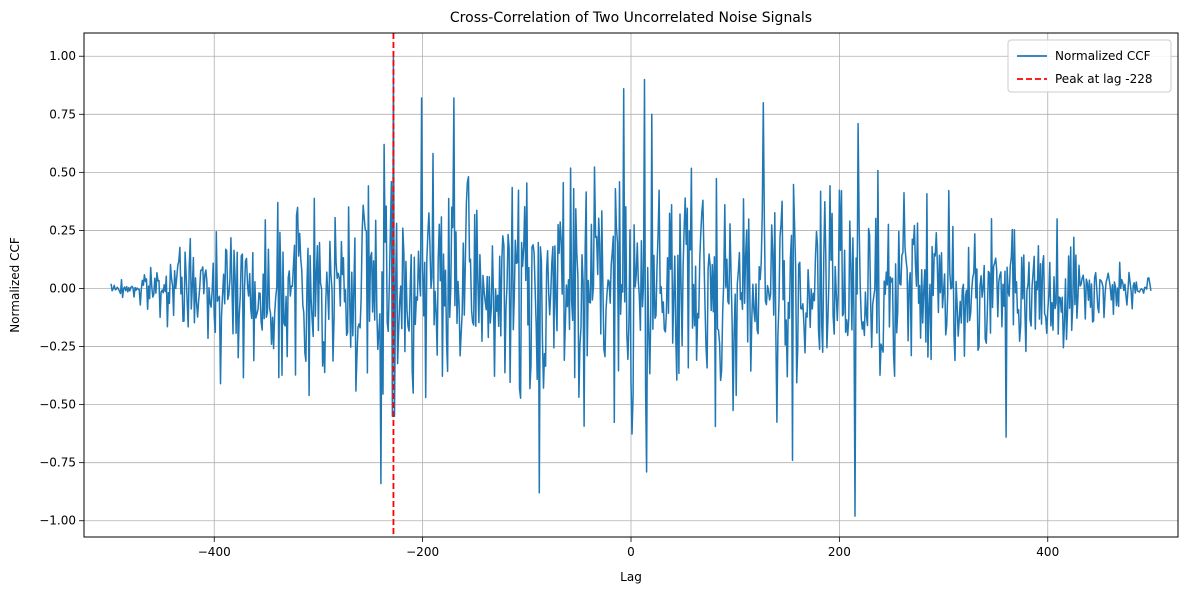  Describe the element at coordinates (62, 114) in the screenshot. I see `y-tick-label: 0.75` at that location.